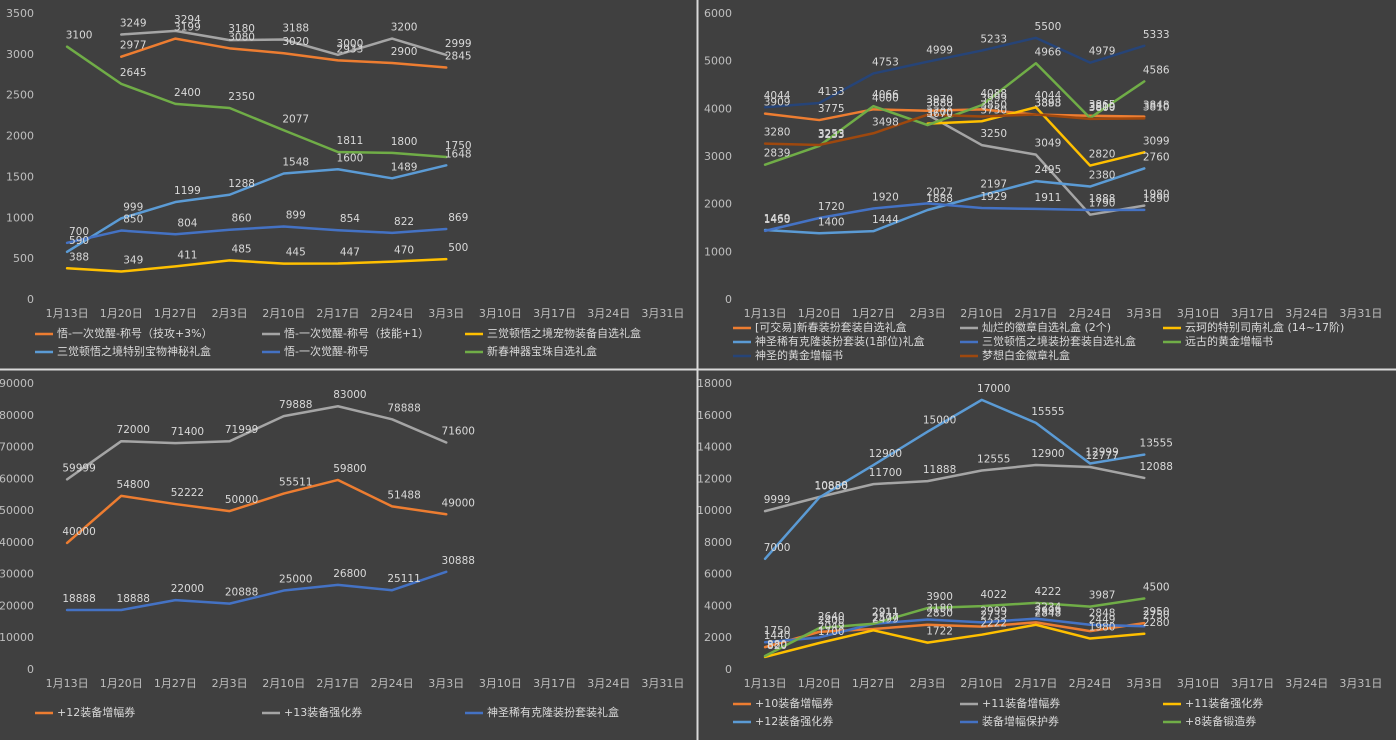 The height and width of the screenshot is (740, 1396). What do you see at coordinates (17, 605) in the screenshot?
I see `y-tick-label: 20000` at bounding box center [17, 605].